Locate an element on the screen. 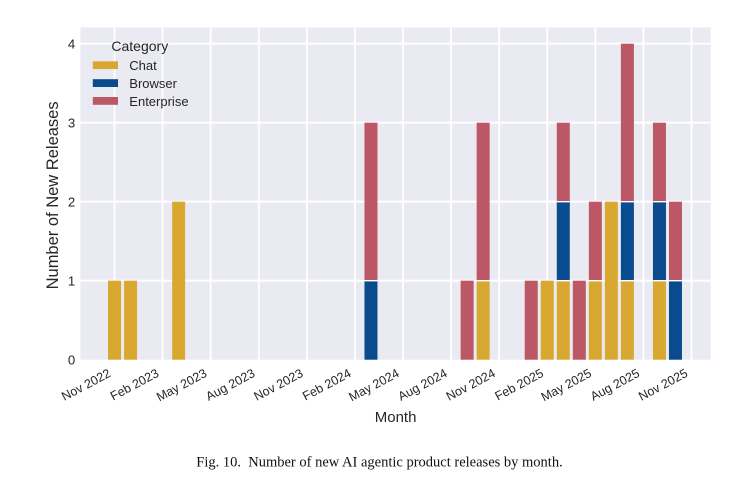 The width and height of the screenshot is (750, 494). svg-text: Nov 2022 is located at coordinates (86, 385).